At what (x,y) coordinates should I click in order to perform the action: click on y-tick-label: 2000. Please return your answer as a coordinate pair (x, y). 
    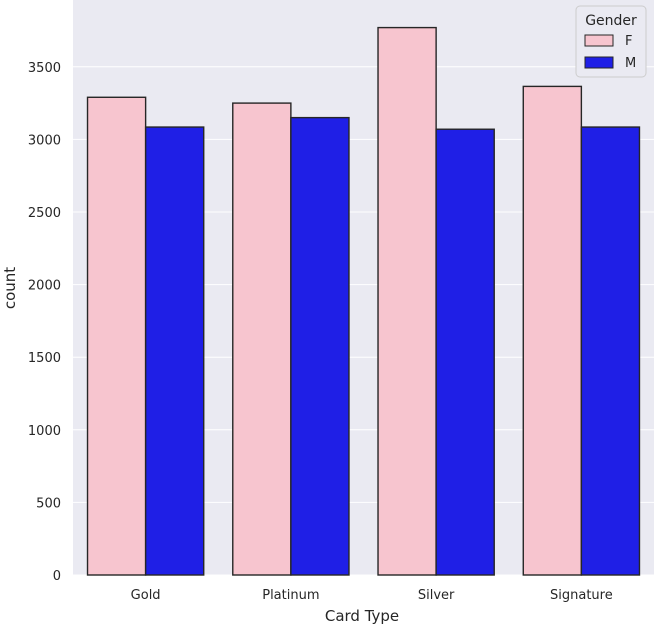
    Looking at the image, I should click on (44, 286).